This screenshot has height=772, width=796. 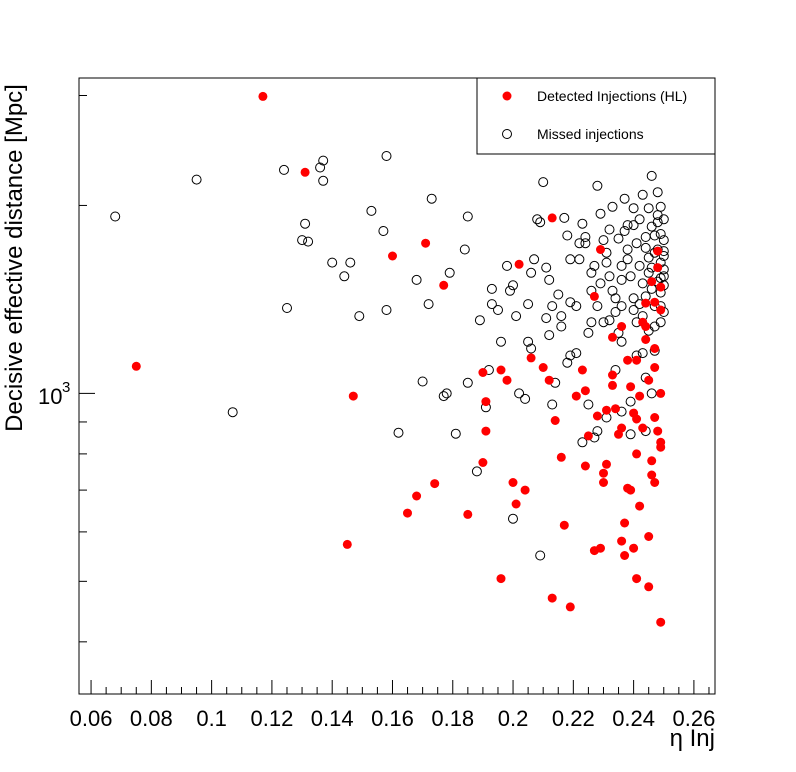 What do you see at coordinates (271, 718) in the screenshot?
I see `x-tick-label: 0.12` at bounding box center [271, 718].